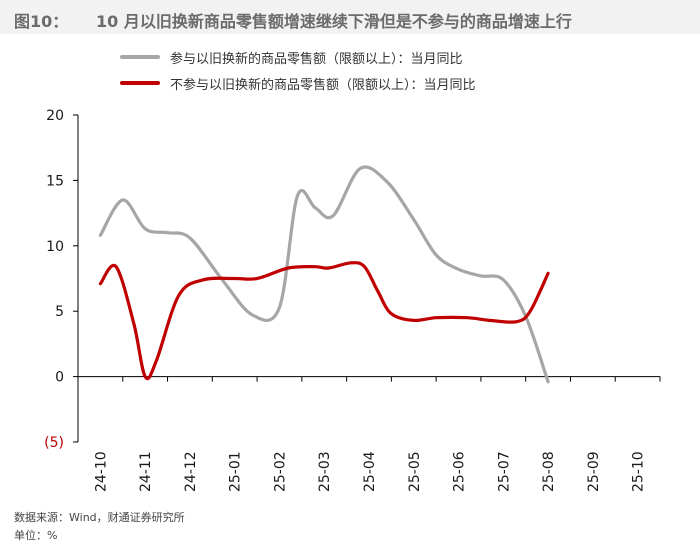  I want to click on x-tick-label: 25-09, so click(594, 471).